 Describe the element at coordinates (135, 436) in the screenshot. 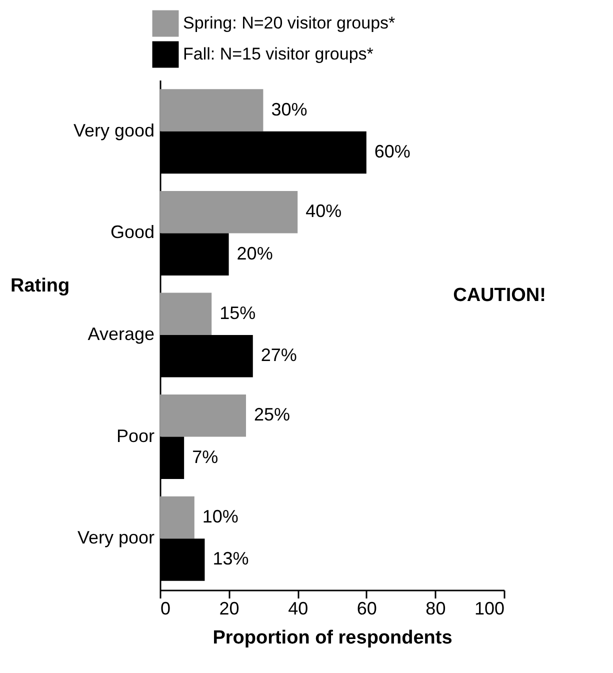

I see `y-tick-label: Poor` at that location.